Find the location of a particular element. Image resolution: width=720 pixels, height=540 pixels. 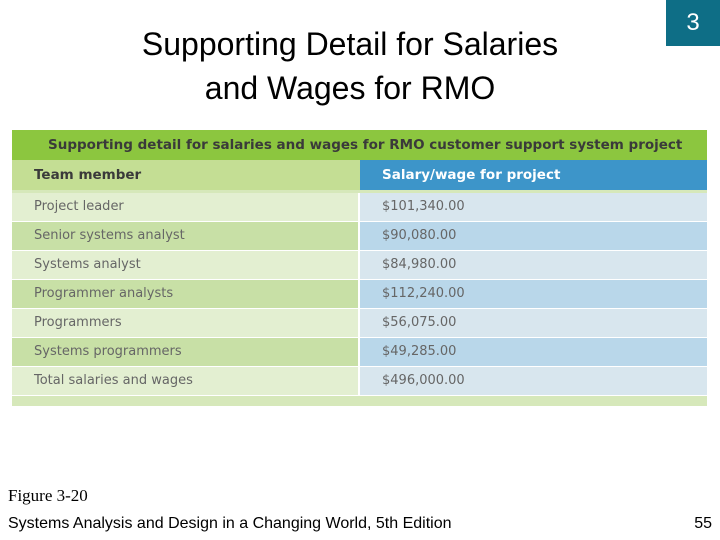

salary-cell: $84,980.00 is located at coordinates (533, 265).